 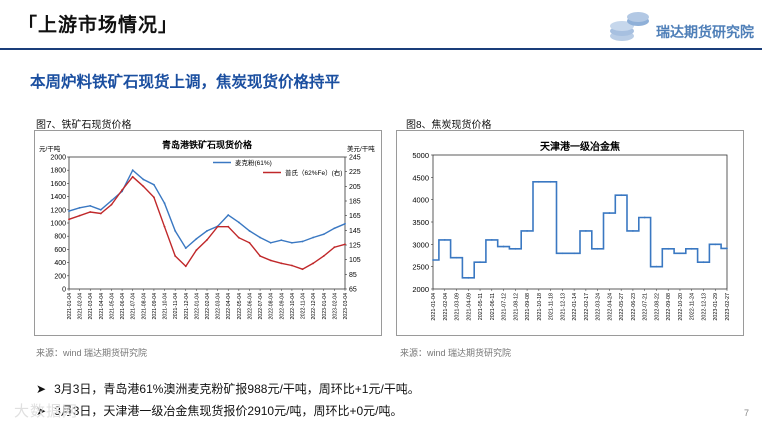 What do you see at coordinates (208, 306) in the screenshot?
I see `x-tick-label: 2022-02-04` at bounding box center [208, 306].